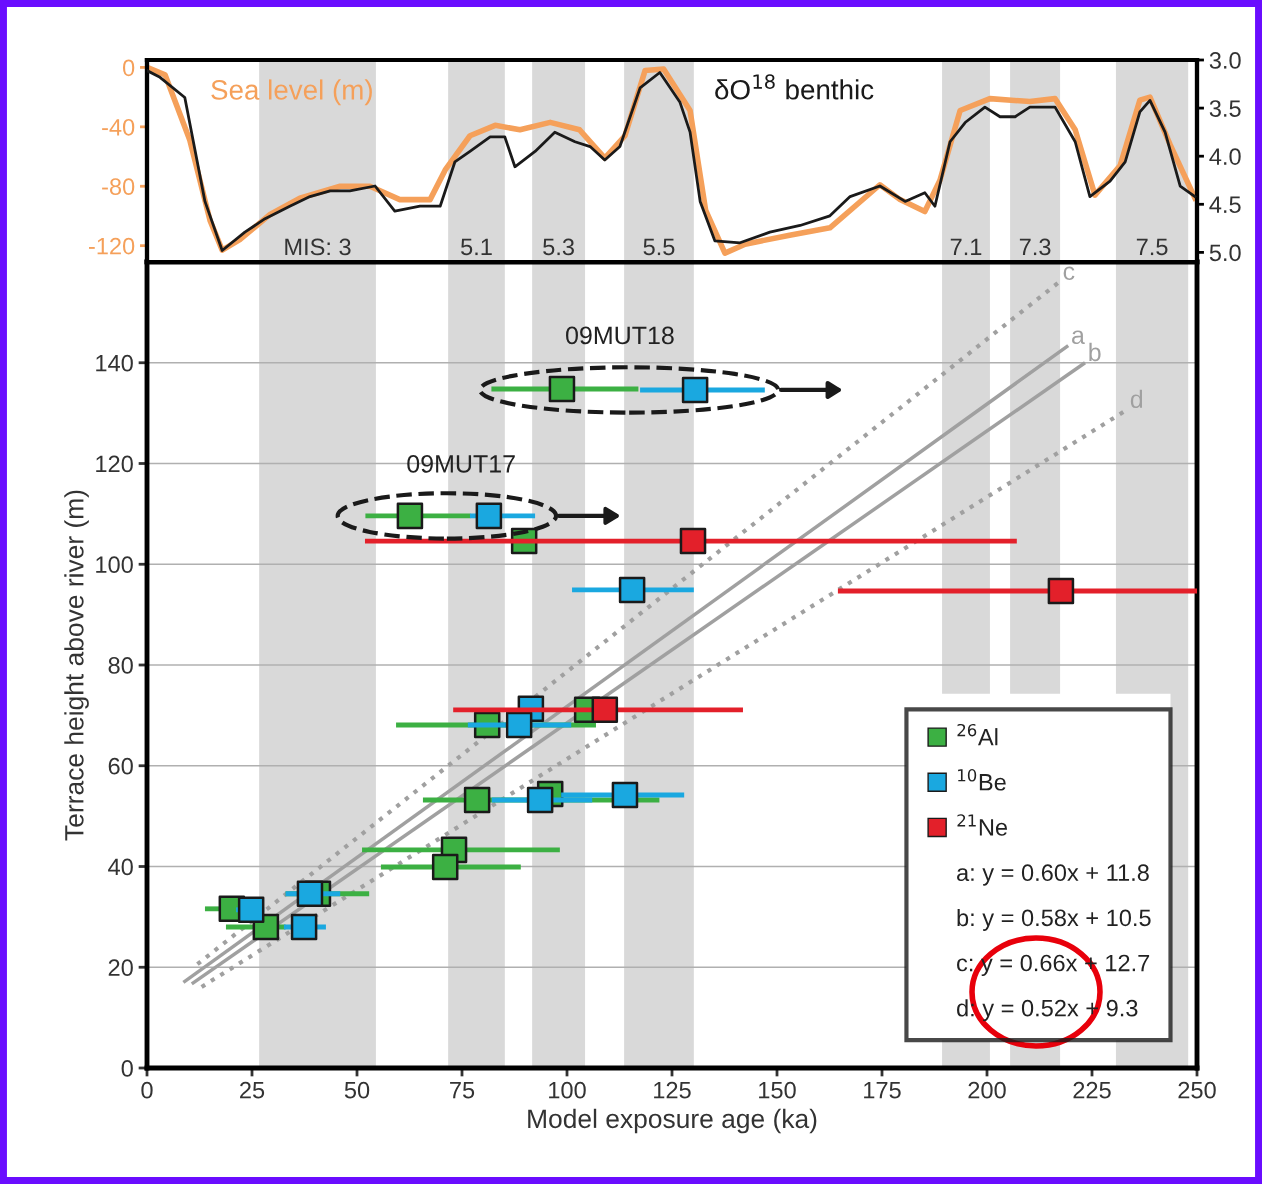 This screenshot has width=1262, height=1184. I want to click on band-label: 7.1, so click(966, 247).